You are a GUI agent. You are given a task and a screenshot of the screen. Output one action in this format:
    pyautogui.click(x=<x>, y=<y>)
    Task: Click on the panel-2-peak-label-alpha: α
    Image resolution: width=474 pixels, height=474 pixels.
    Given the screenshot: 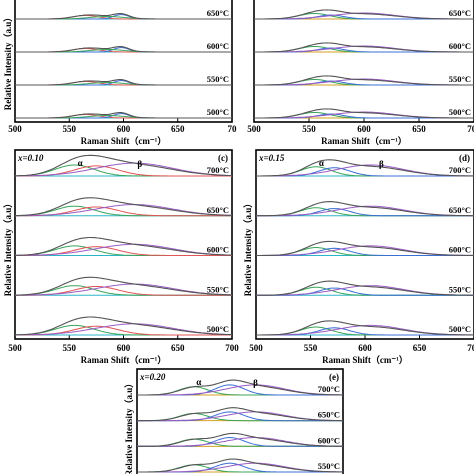 What is the action you would take?
    pyautogui.click(x=80, y=163)
    